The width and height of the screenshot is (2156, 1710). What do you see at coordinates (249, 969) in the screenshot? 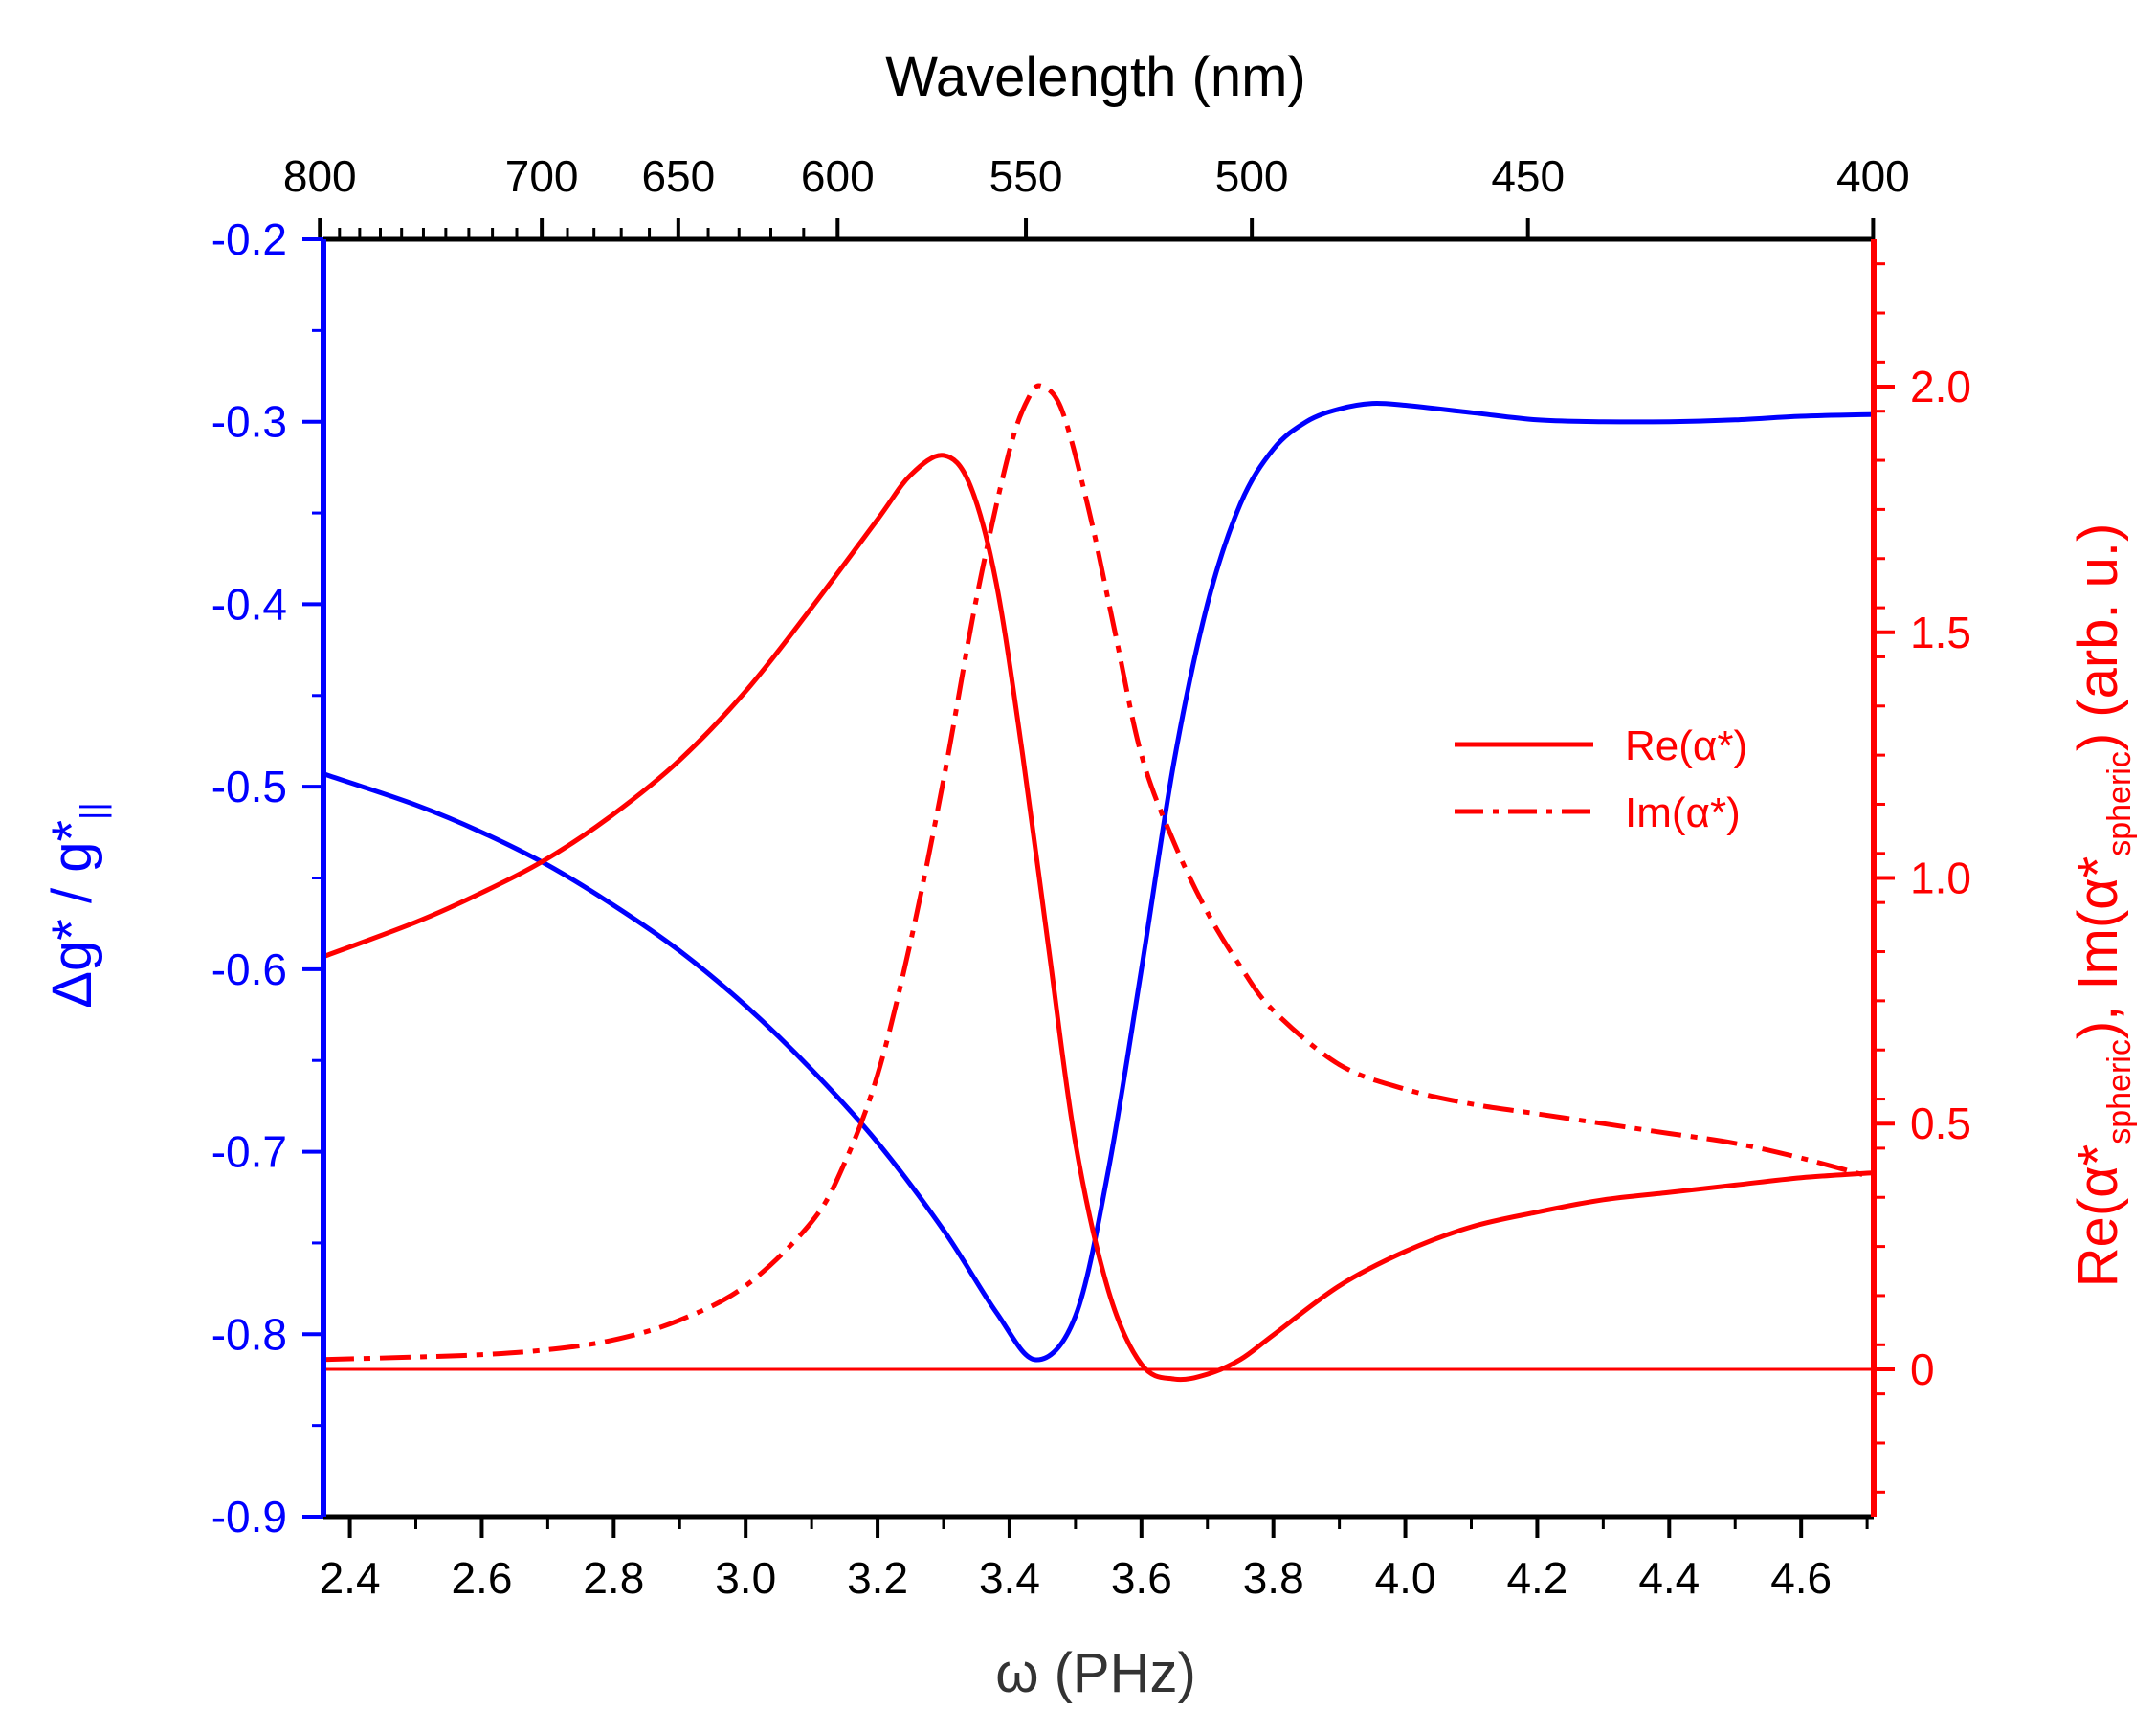
I see `left-tick-label: -0.6` at bounding box center [249, 969].